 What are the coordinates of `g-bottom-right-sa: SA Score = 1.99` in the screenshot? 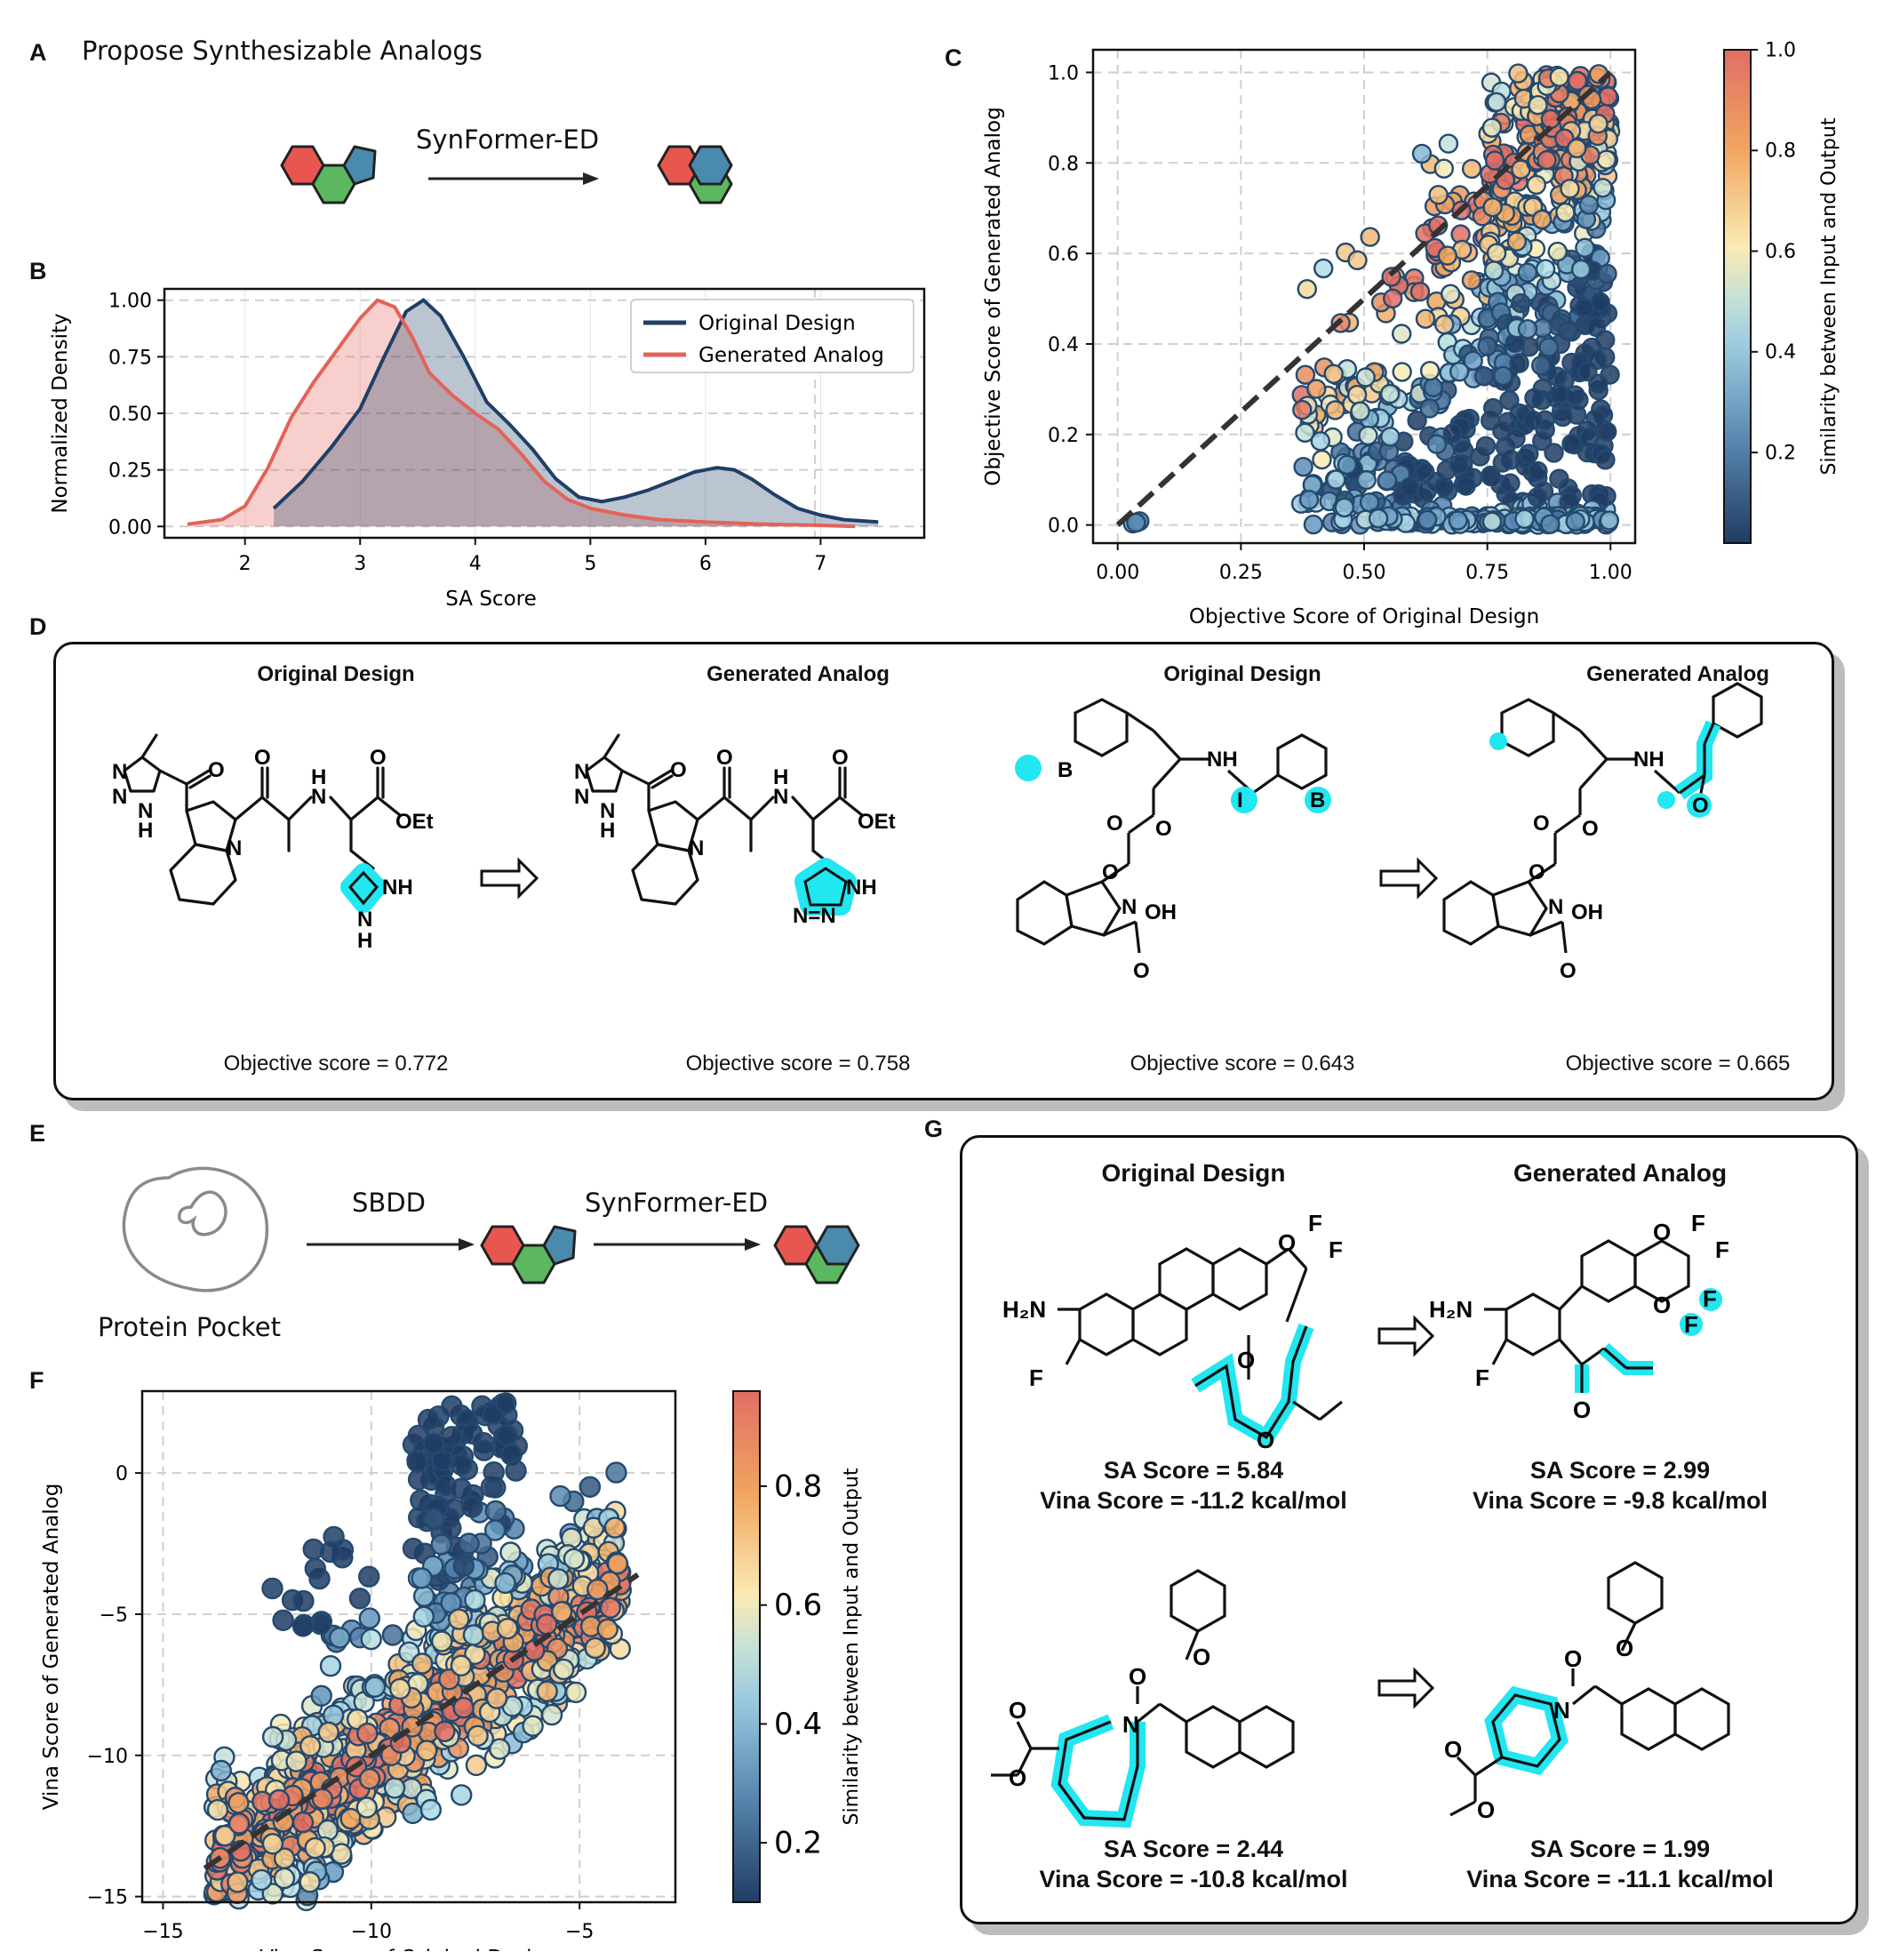 It's located at (1620, 1849).